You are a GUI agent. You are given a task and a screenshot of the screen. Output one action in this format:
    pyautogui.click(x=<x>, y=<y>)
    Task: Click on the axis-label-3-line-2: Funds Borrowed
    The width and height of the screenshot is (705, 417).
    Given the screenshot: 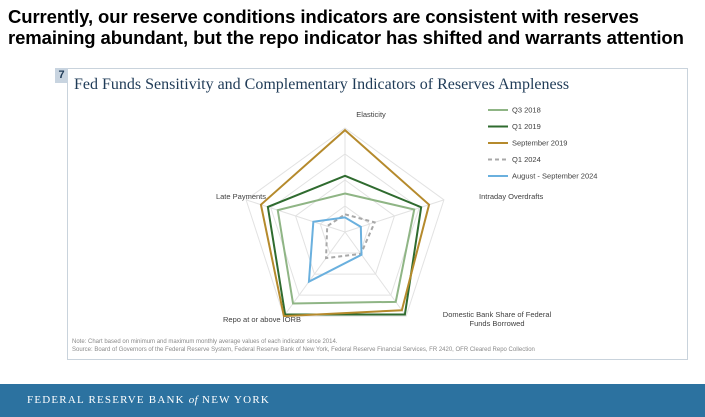 What is the action you would take?
    pyautogui.click(x=496, y=323)
    